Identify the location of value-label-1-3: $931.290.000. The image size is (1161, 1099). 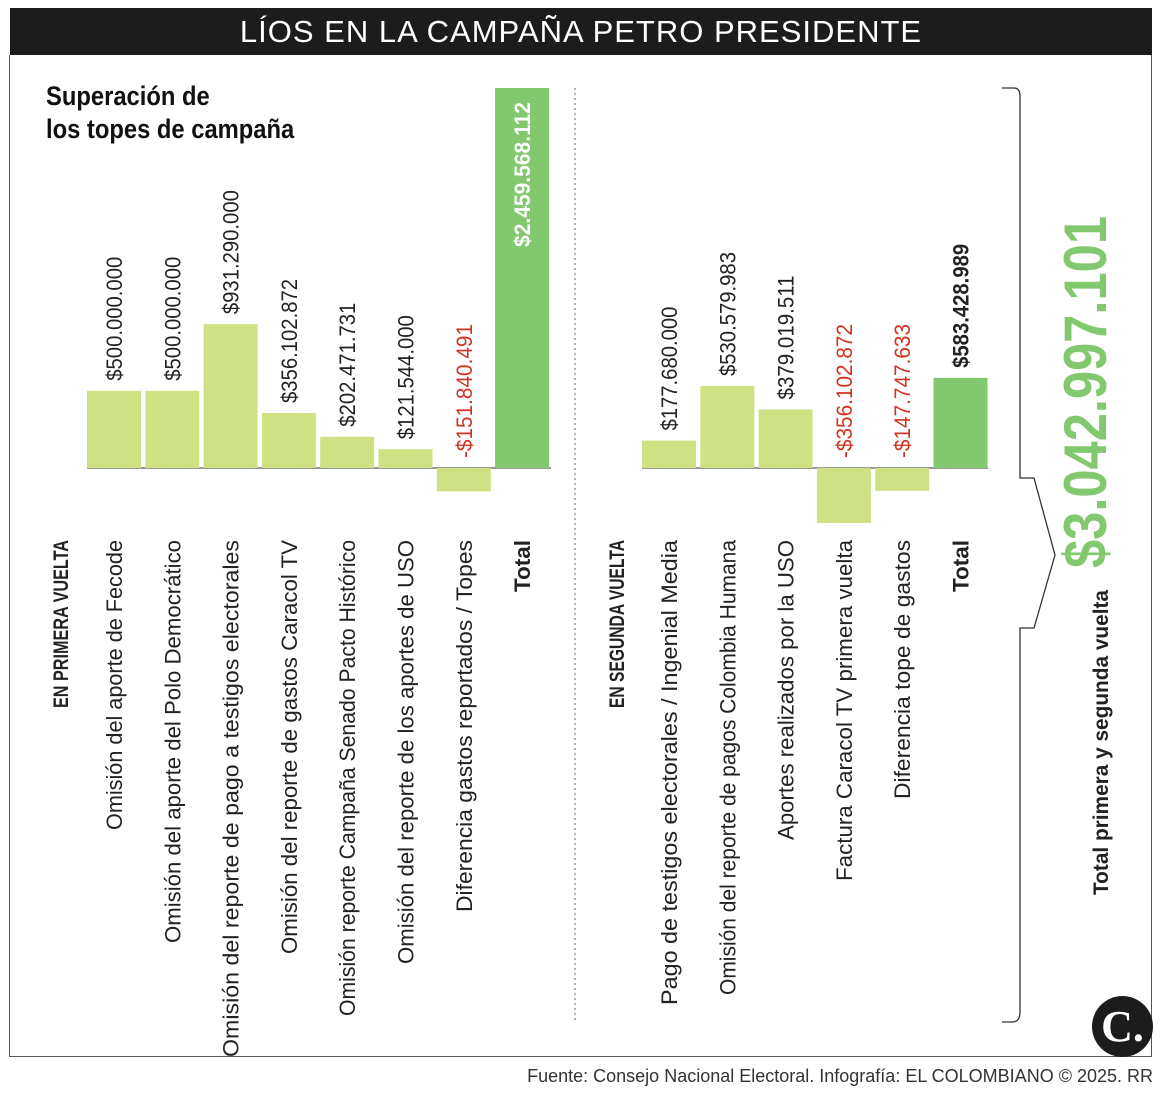
(231, 252).